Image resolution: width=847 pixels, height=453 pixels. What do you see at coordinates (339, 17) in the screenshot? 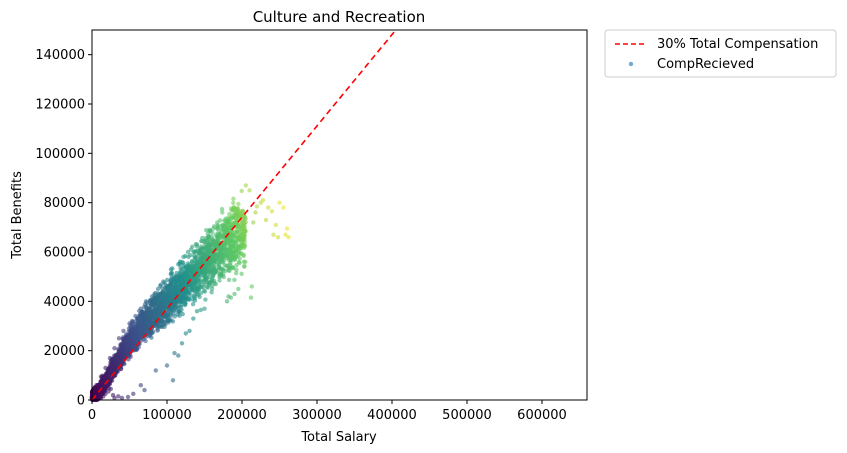
I see `chart-title: Culture and Recreation` at bounding box center [339, 17].